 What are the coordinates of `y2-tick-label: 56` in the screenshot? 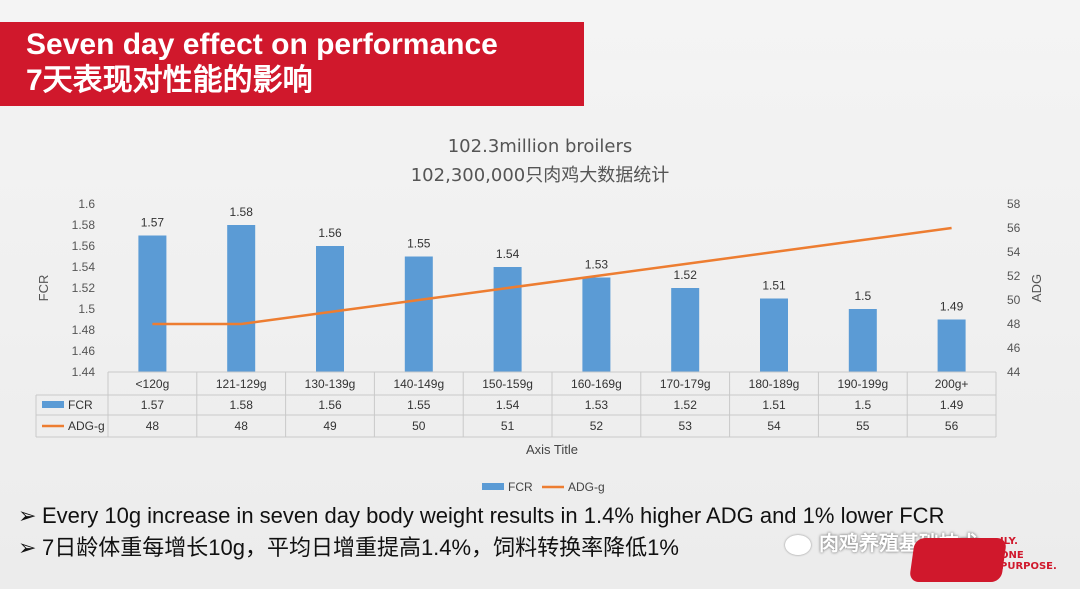 It's located at (1014, 228).